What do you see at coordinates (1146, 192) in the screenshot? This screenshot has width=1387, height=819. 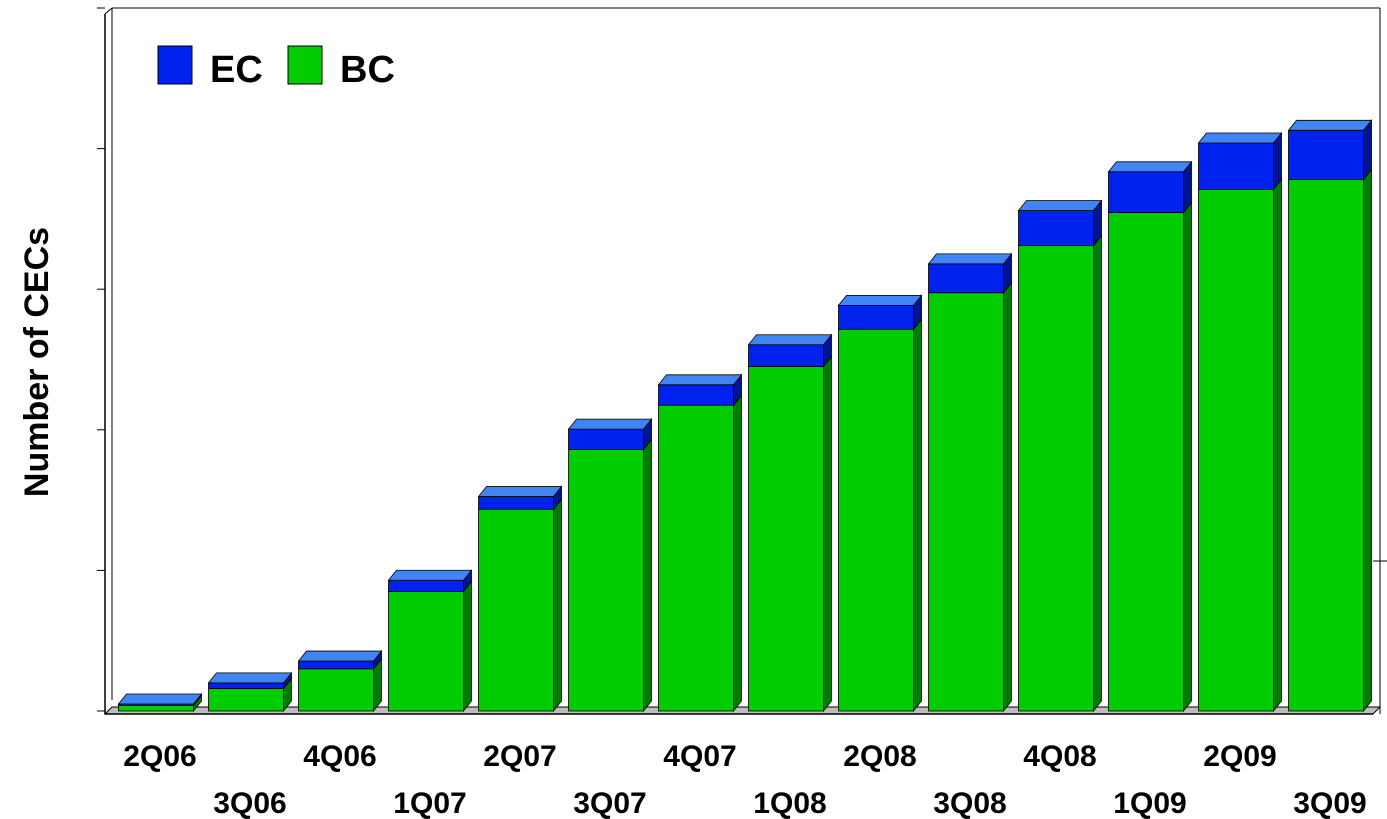 I see `bar-ec-1Q09` at bounding box center [1146, 192].